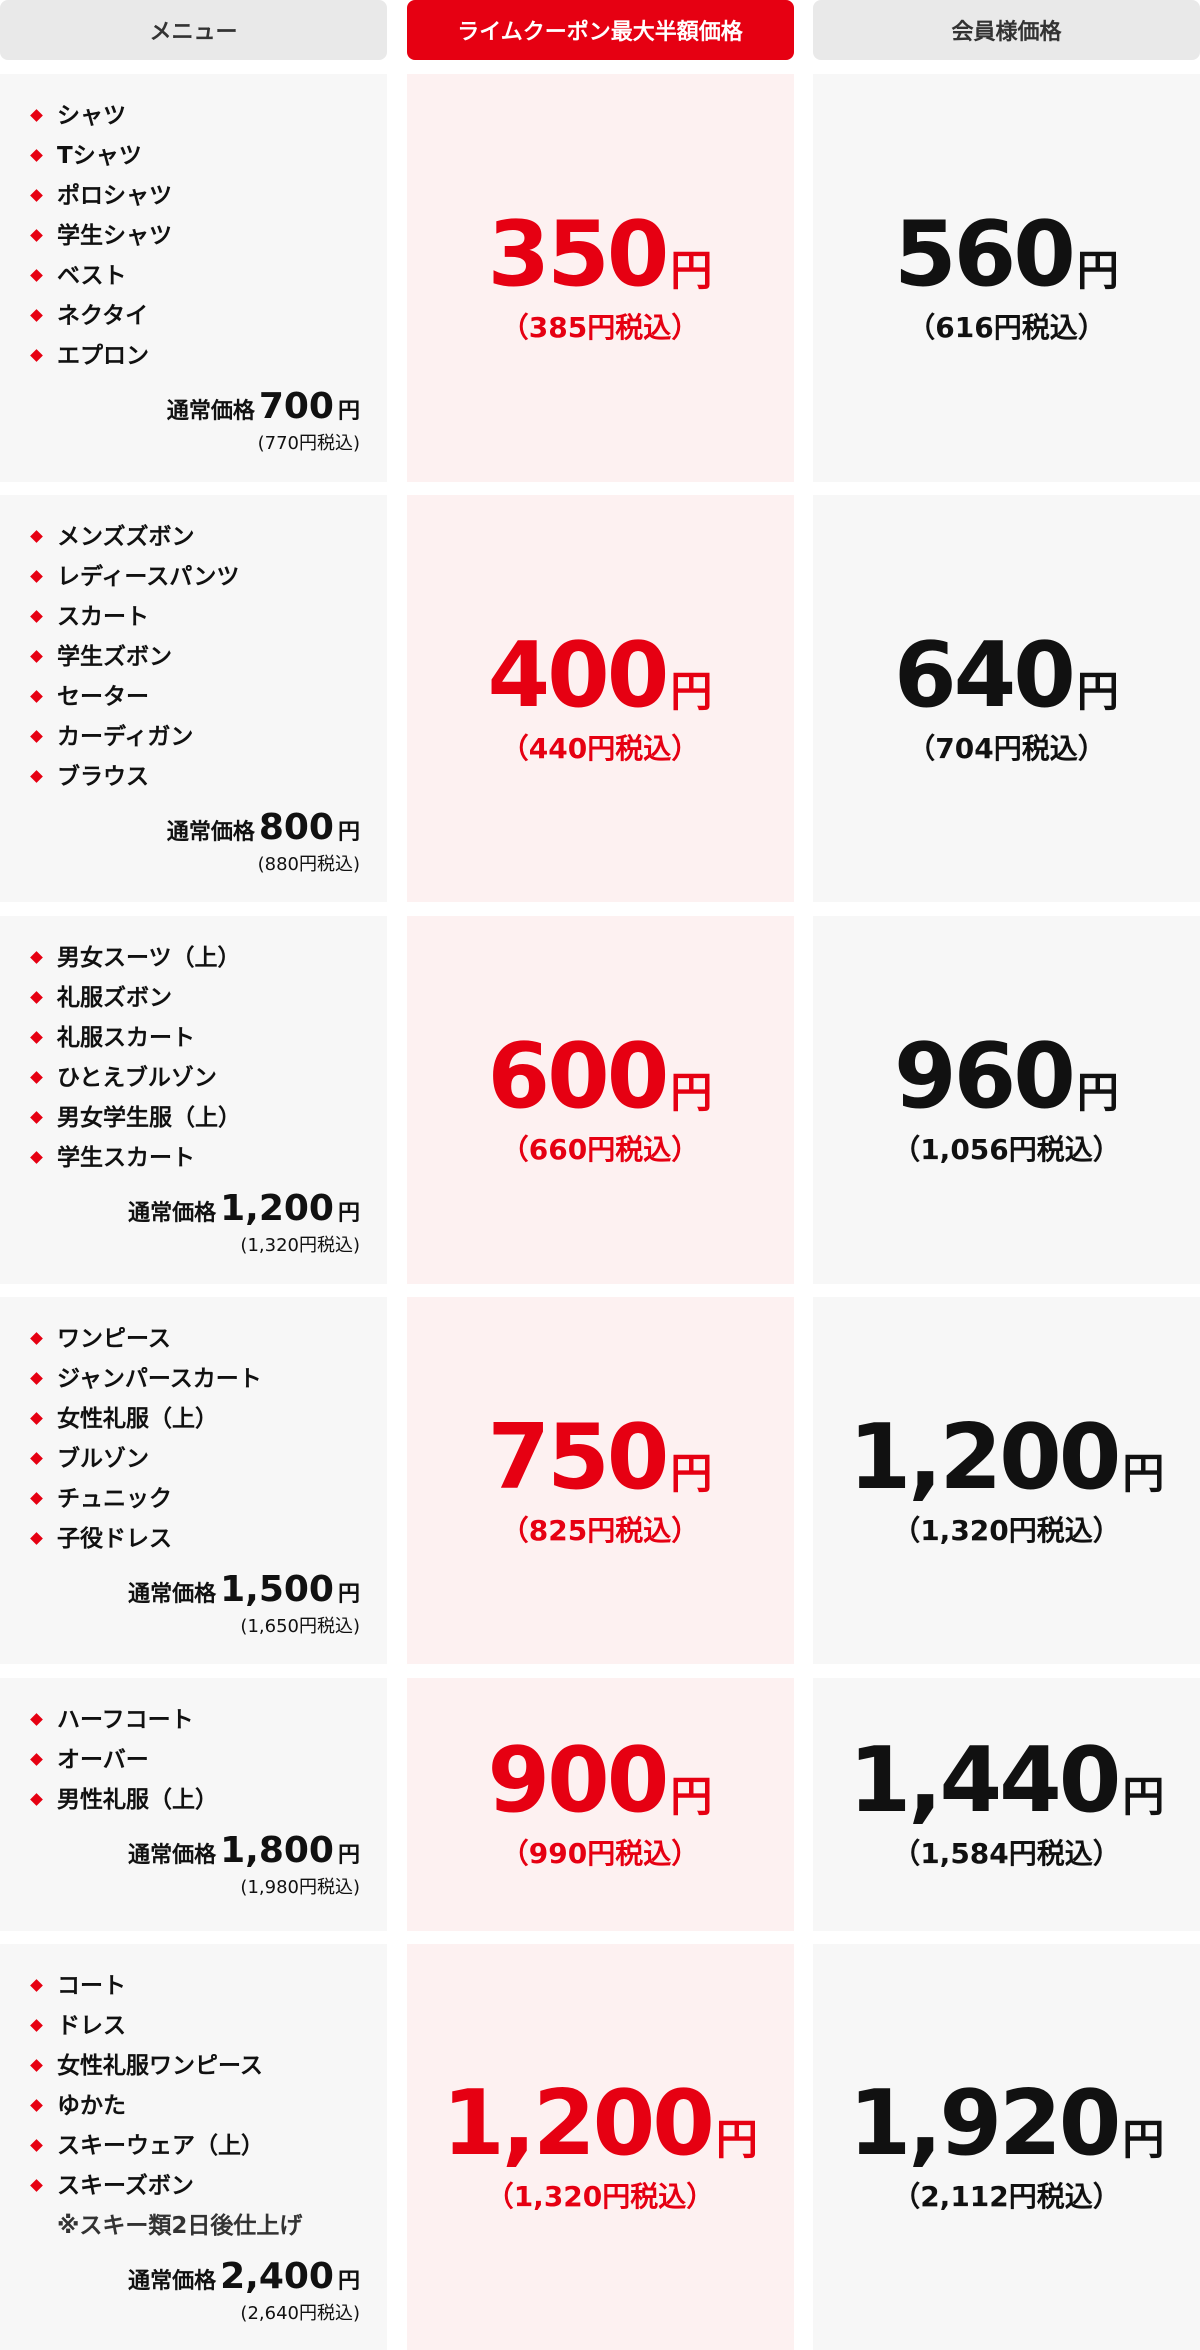 This screenshot has width=1200, height=2350. What do you see at coordinates (195, 1459) in the screenshot?
I see `menu-item: ブルゾン` at bounding box center [195, 1459].